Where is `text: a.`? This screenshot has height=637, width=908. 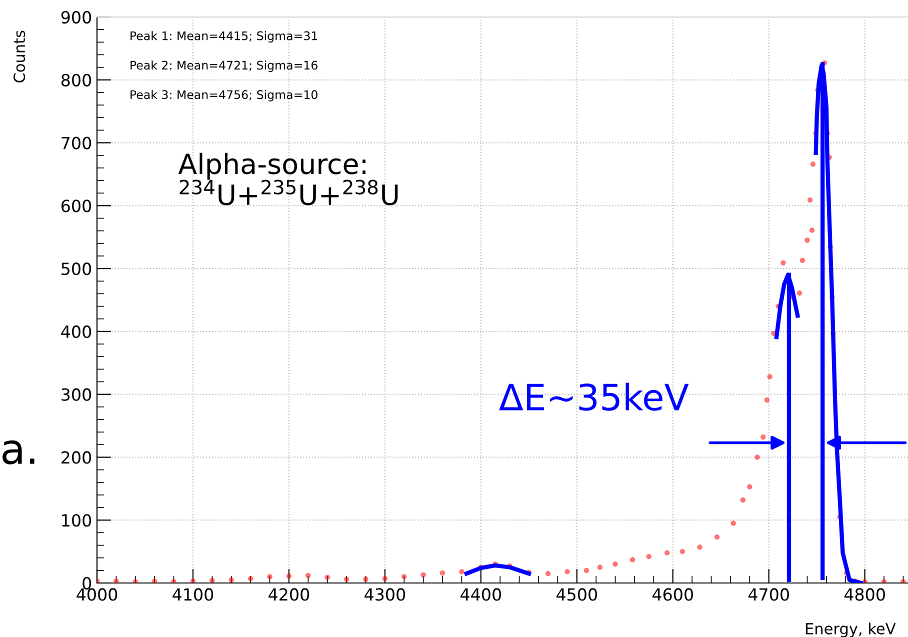
text: a. is located at coordinates (18, 452).